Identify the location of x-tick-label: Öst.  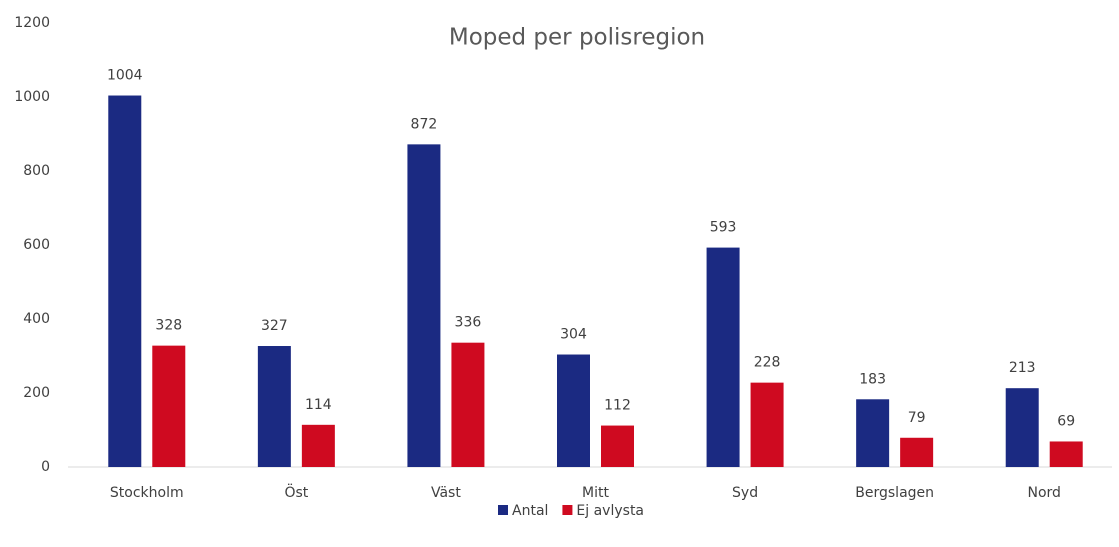
(296, 492).